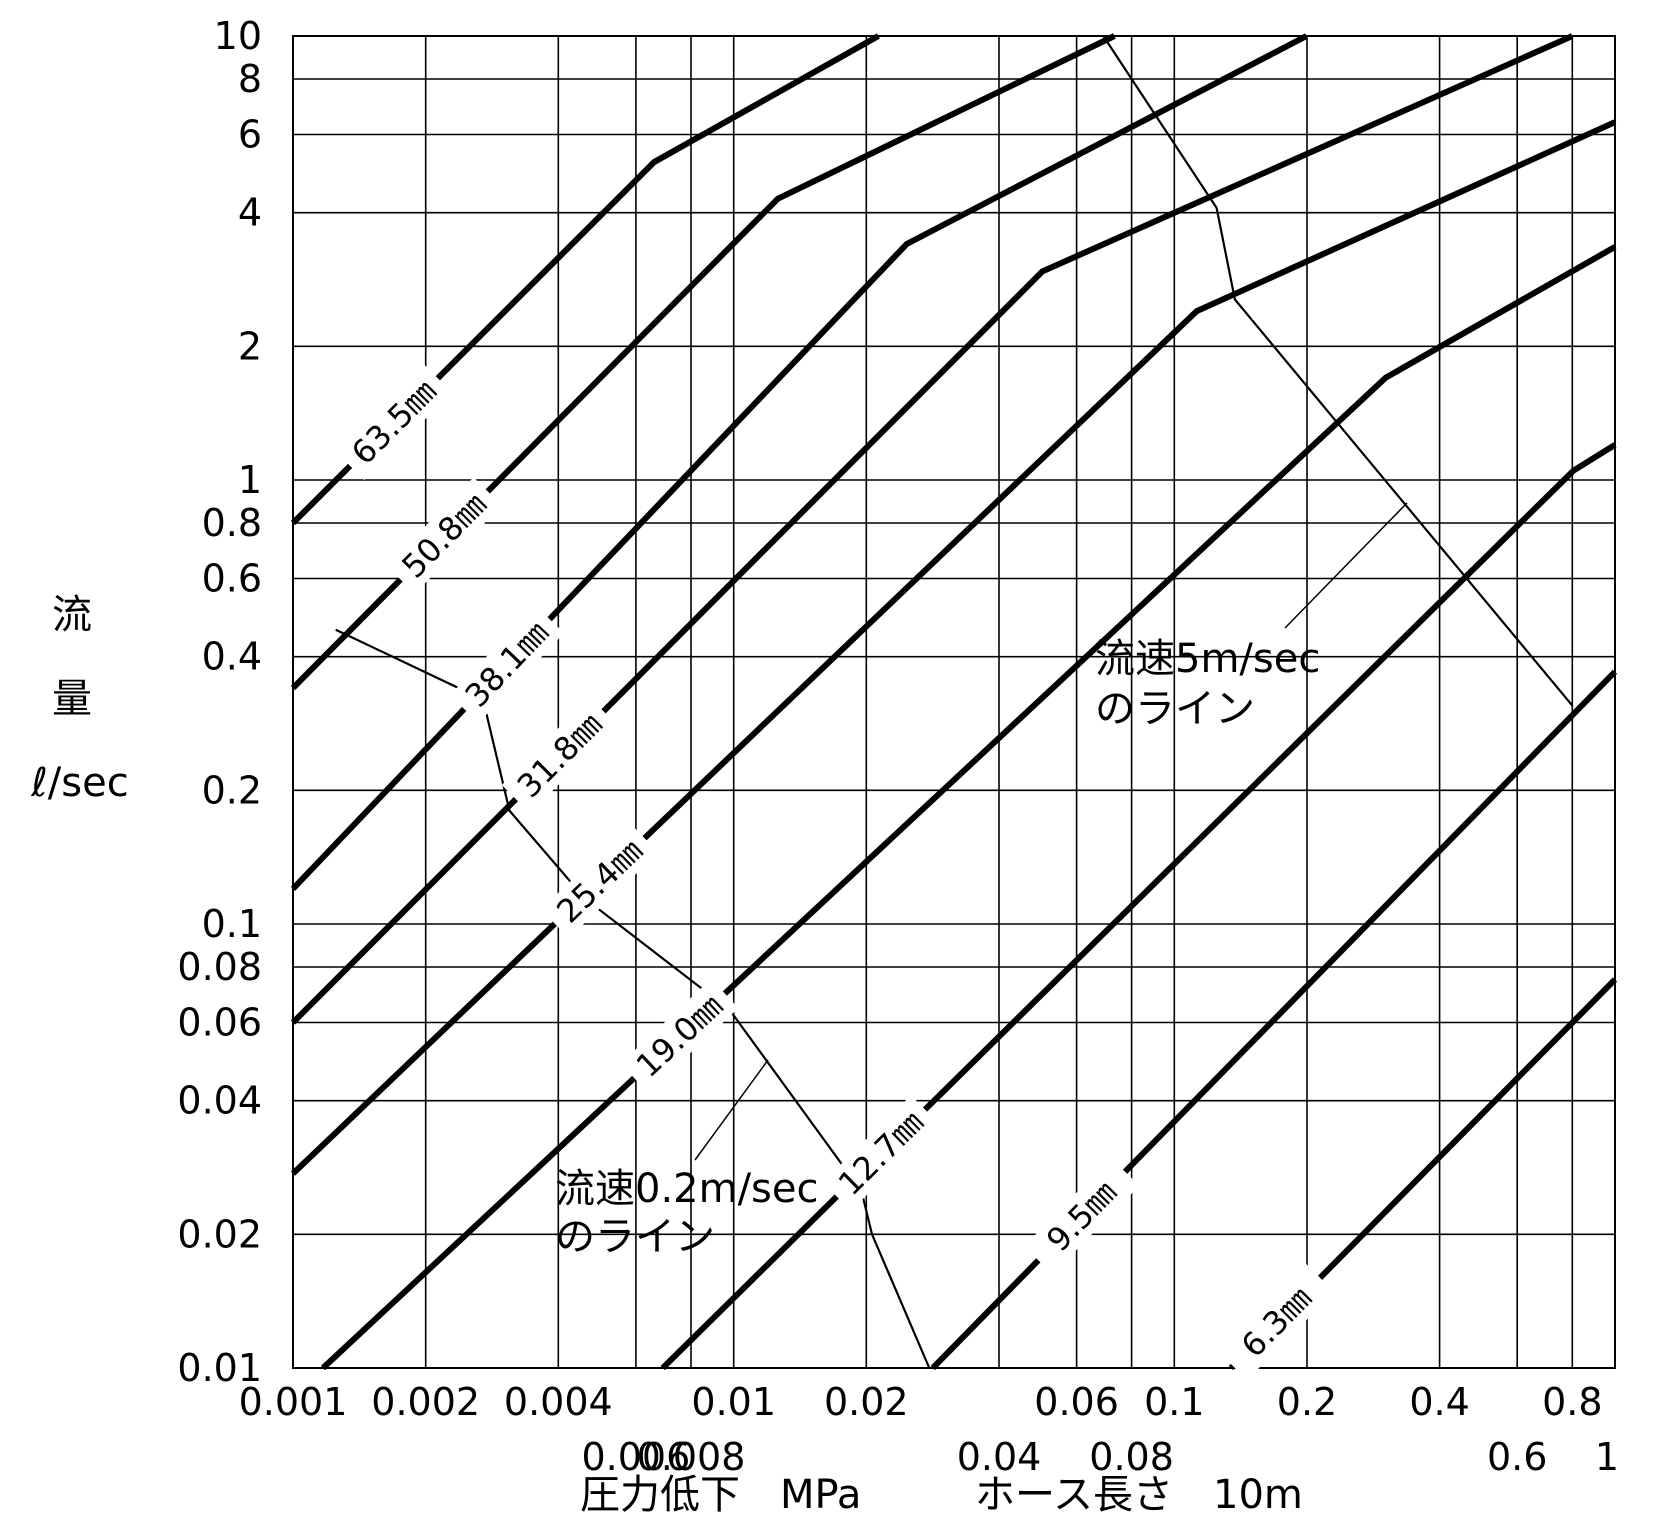 This screenshot has height=1525, width=1655. Describe the element at coordinates (232, 657) in the screenshot. I see `y-tick-label: 0.4` at that location.